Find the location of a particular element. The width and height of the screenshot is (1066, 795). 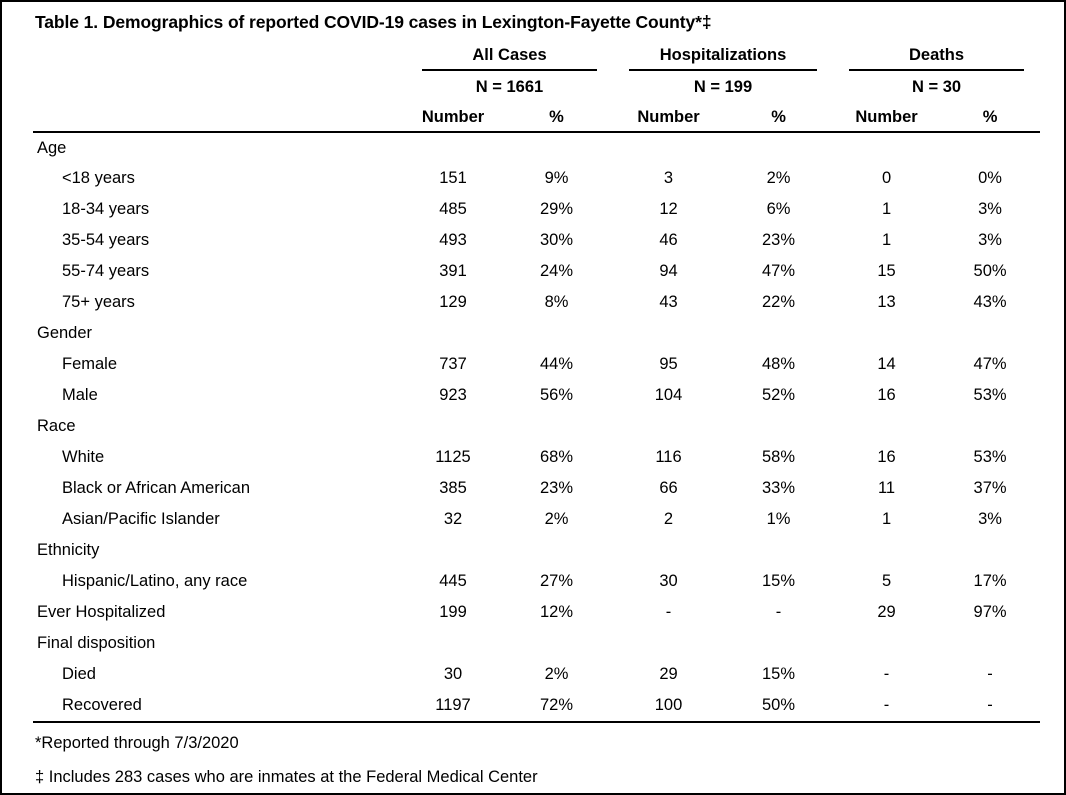

row-label: Black or African American is located at coordinates (156, 488).